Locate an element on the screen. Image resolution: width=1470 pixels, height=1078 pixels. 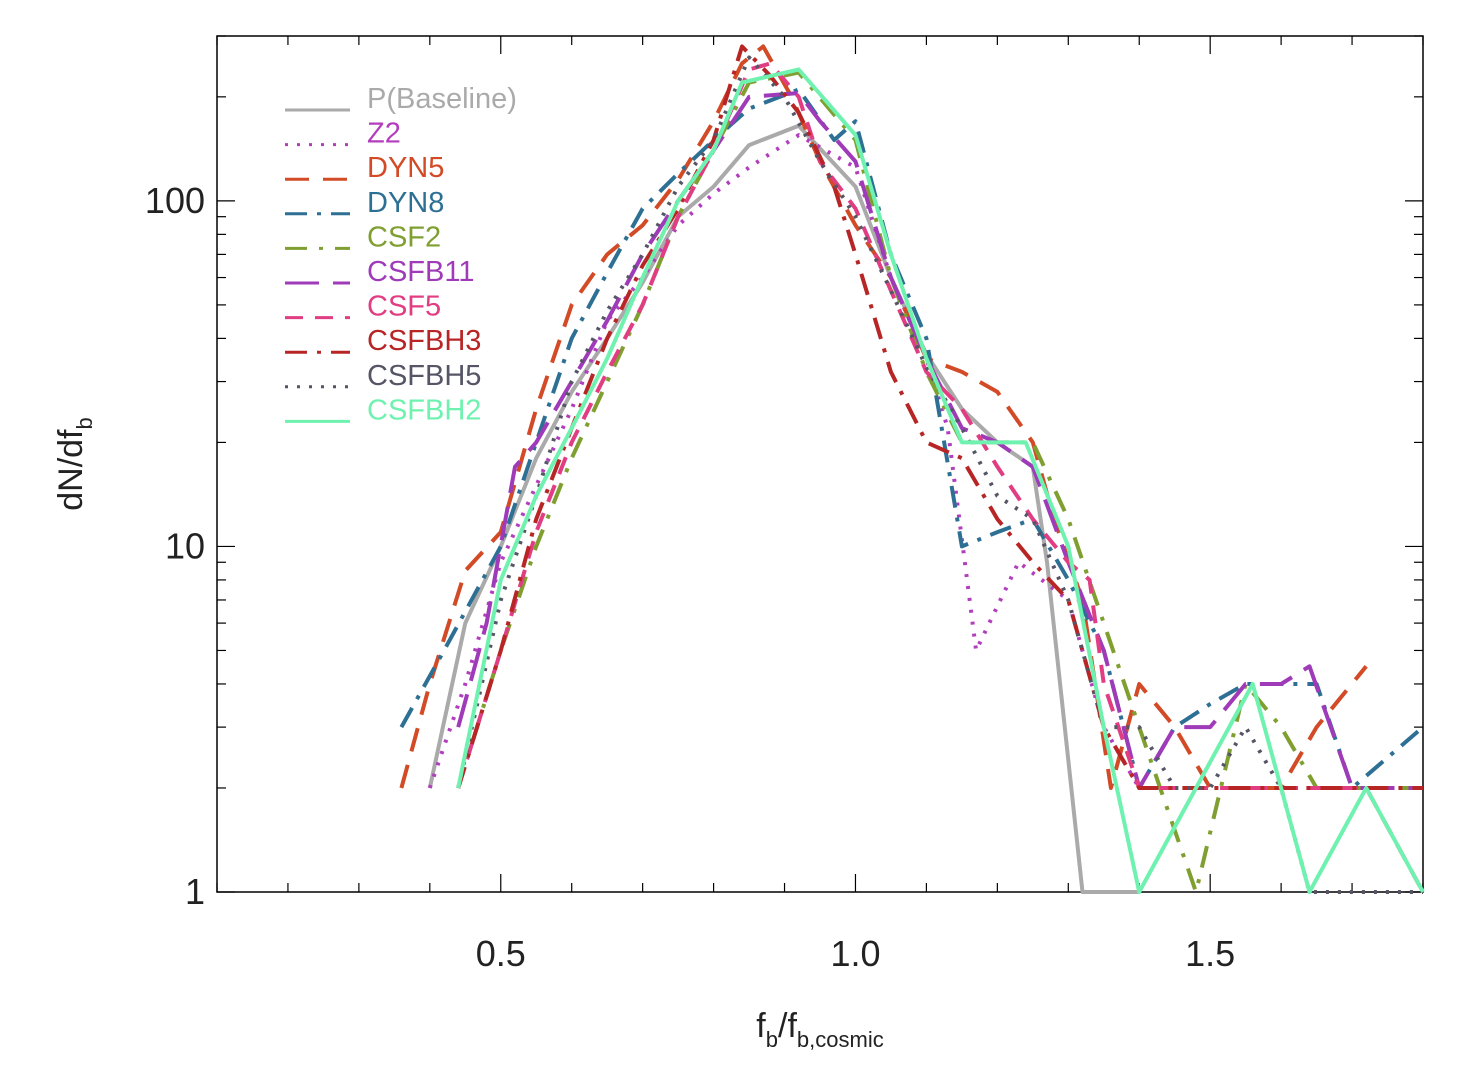
y-axis-title: dN/dfb is located at coordinates (74, 464).